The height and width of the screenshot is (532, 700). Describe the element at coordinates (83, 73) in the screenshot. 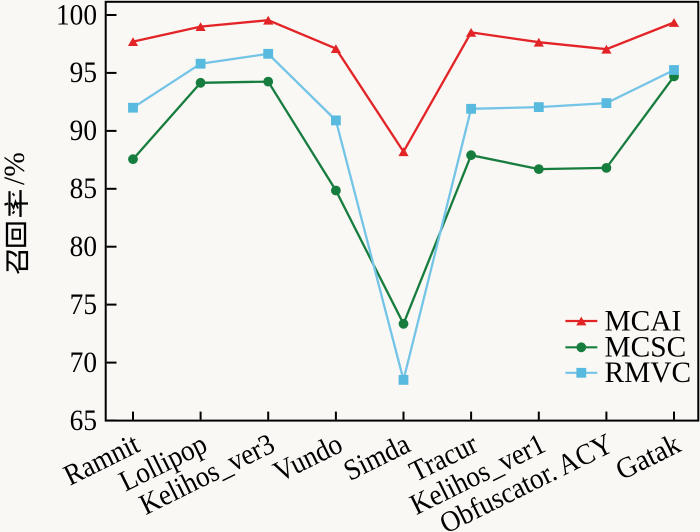

I see `svg-text: 95` at that location.